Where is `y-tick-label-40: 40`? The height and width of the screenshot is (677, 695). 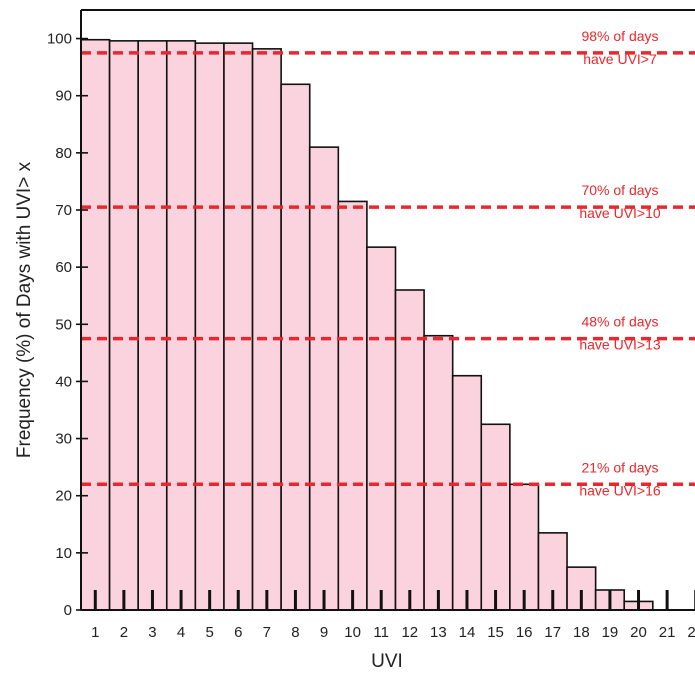 y-tick-label-40: 40 is located at coordinates (63, 381).